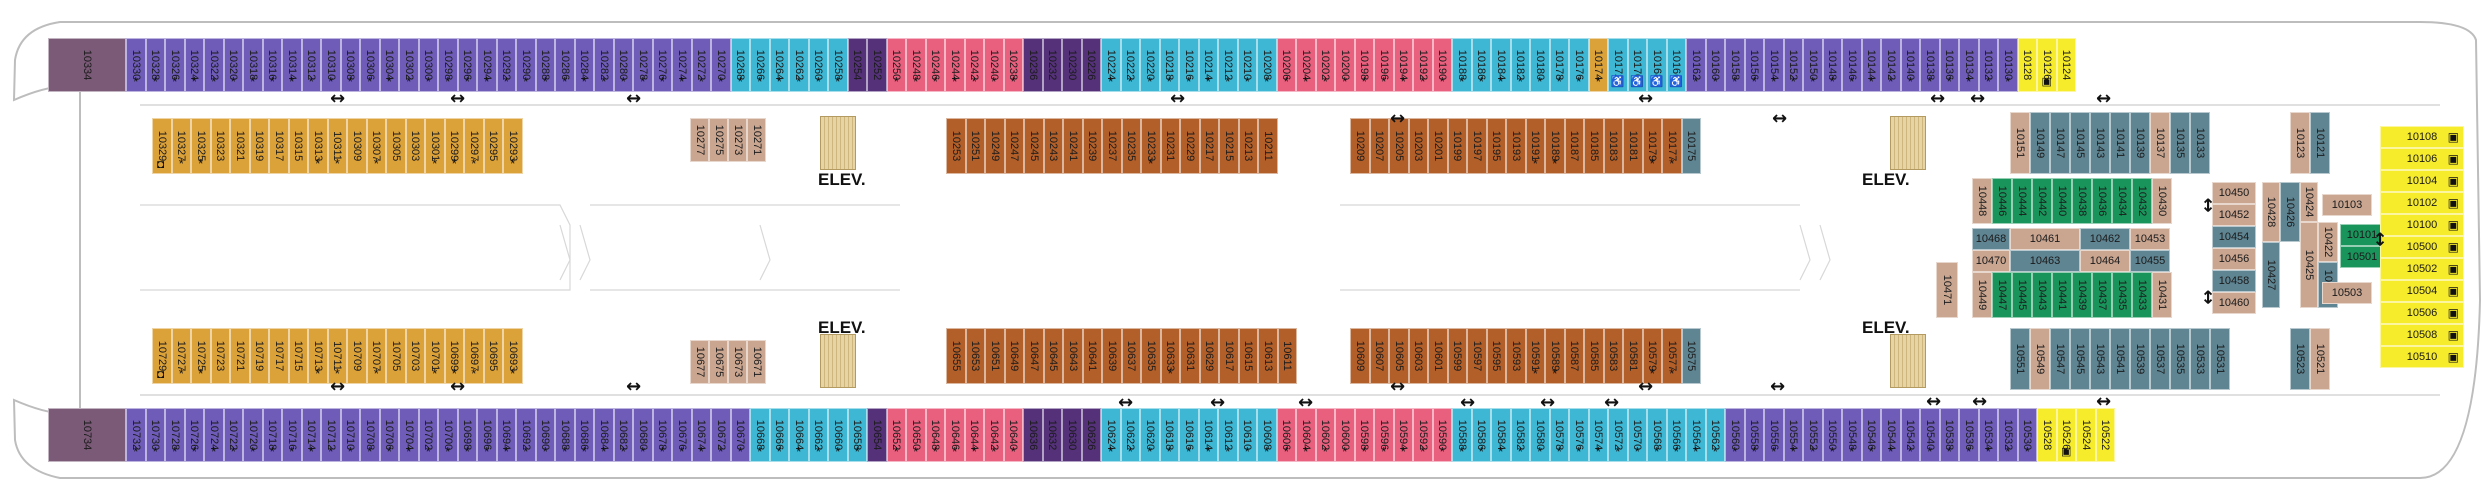  I want to click on cabin-10266: 10266 *, so click(760, 65).